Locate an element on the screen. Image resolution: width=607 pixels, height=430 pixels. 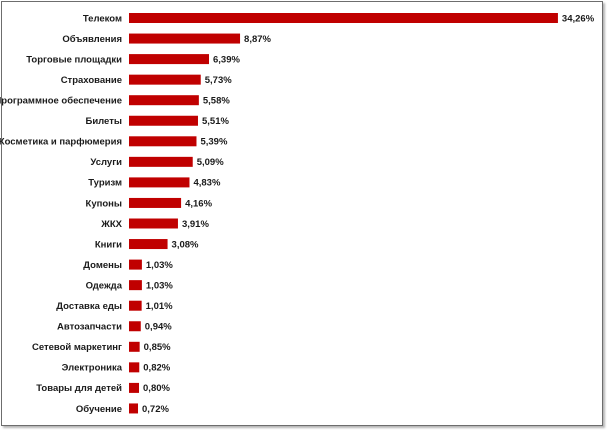
value-label: 5,39% is located at coordinates (213, 142).